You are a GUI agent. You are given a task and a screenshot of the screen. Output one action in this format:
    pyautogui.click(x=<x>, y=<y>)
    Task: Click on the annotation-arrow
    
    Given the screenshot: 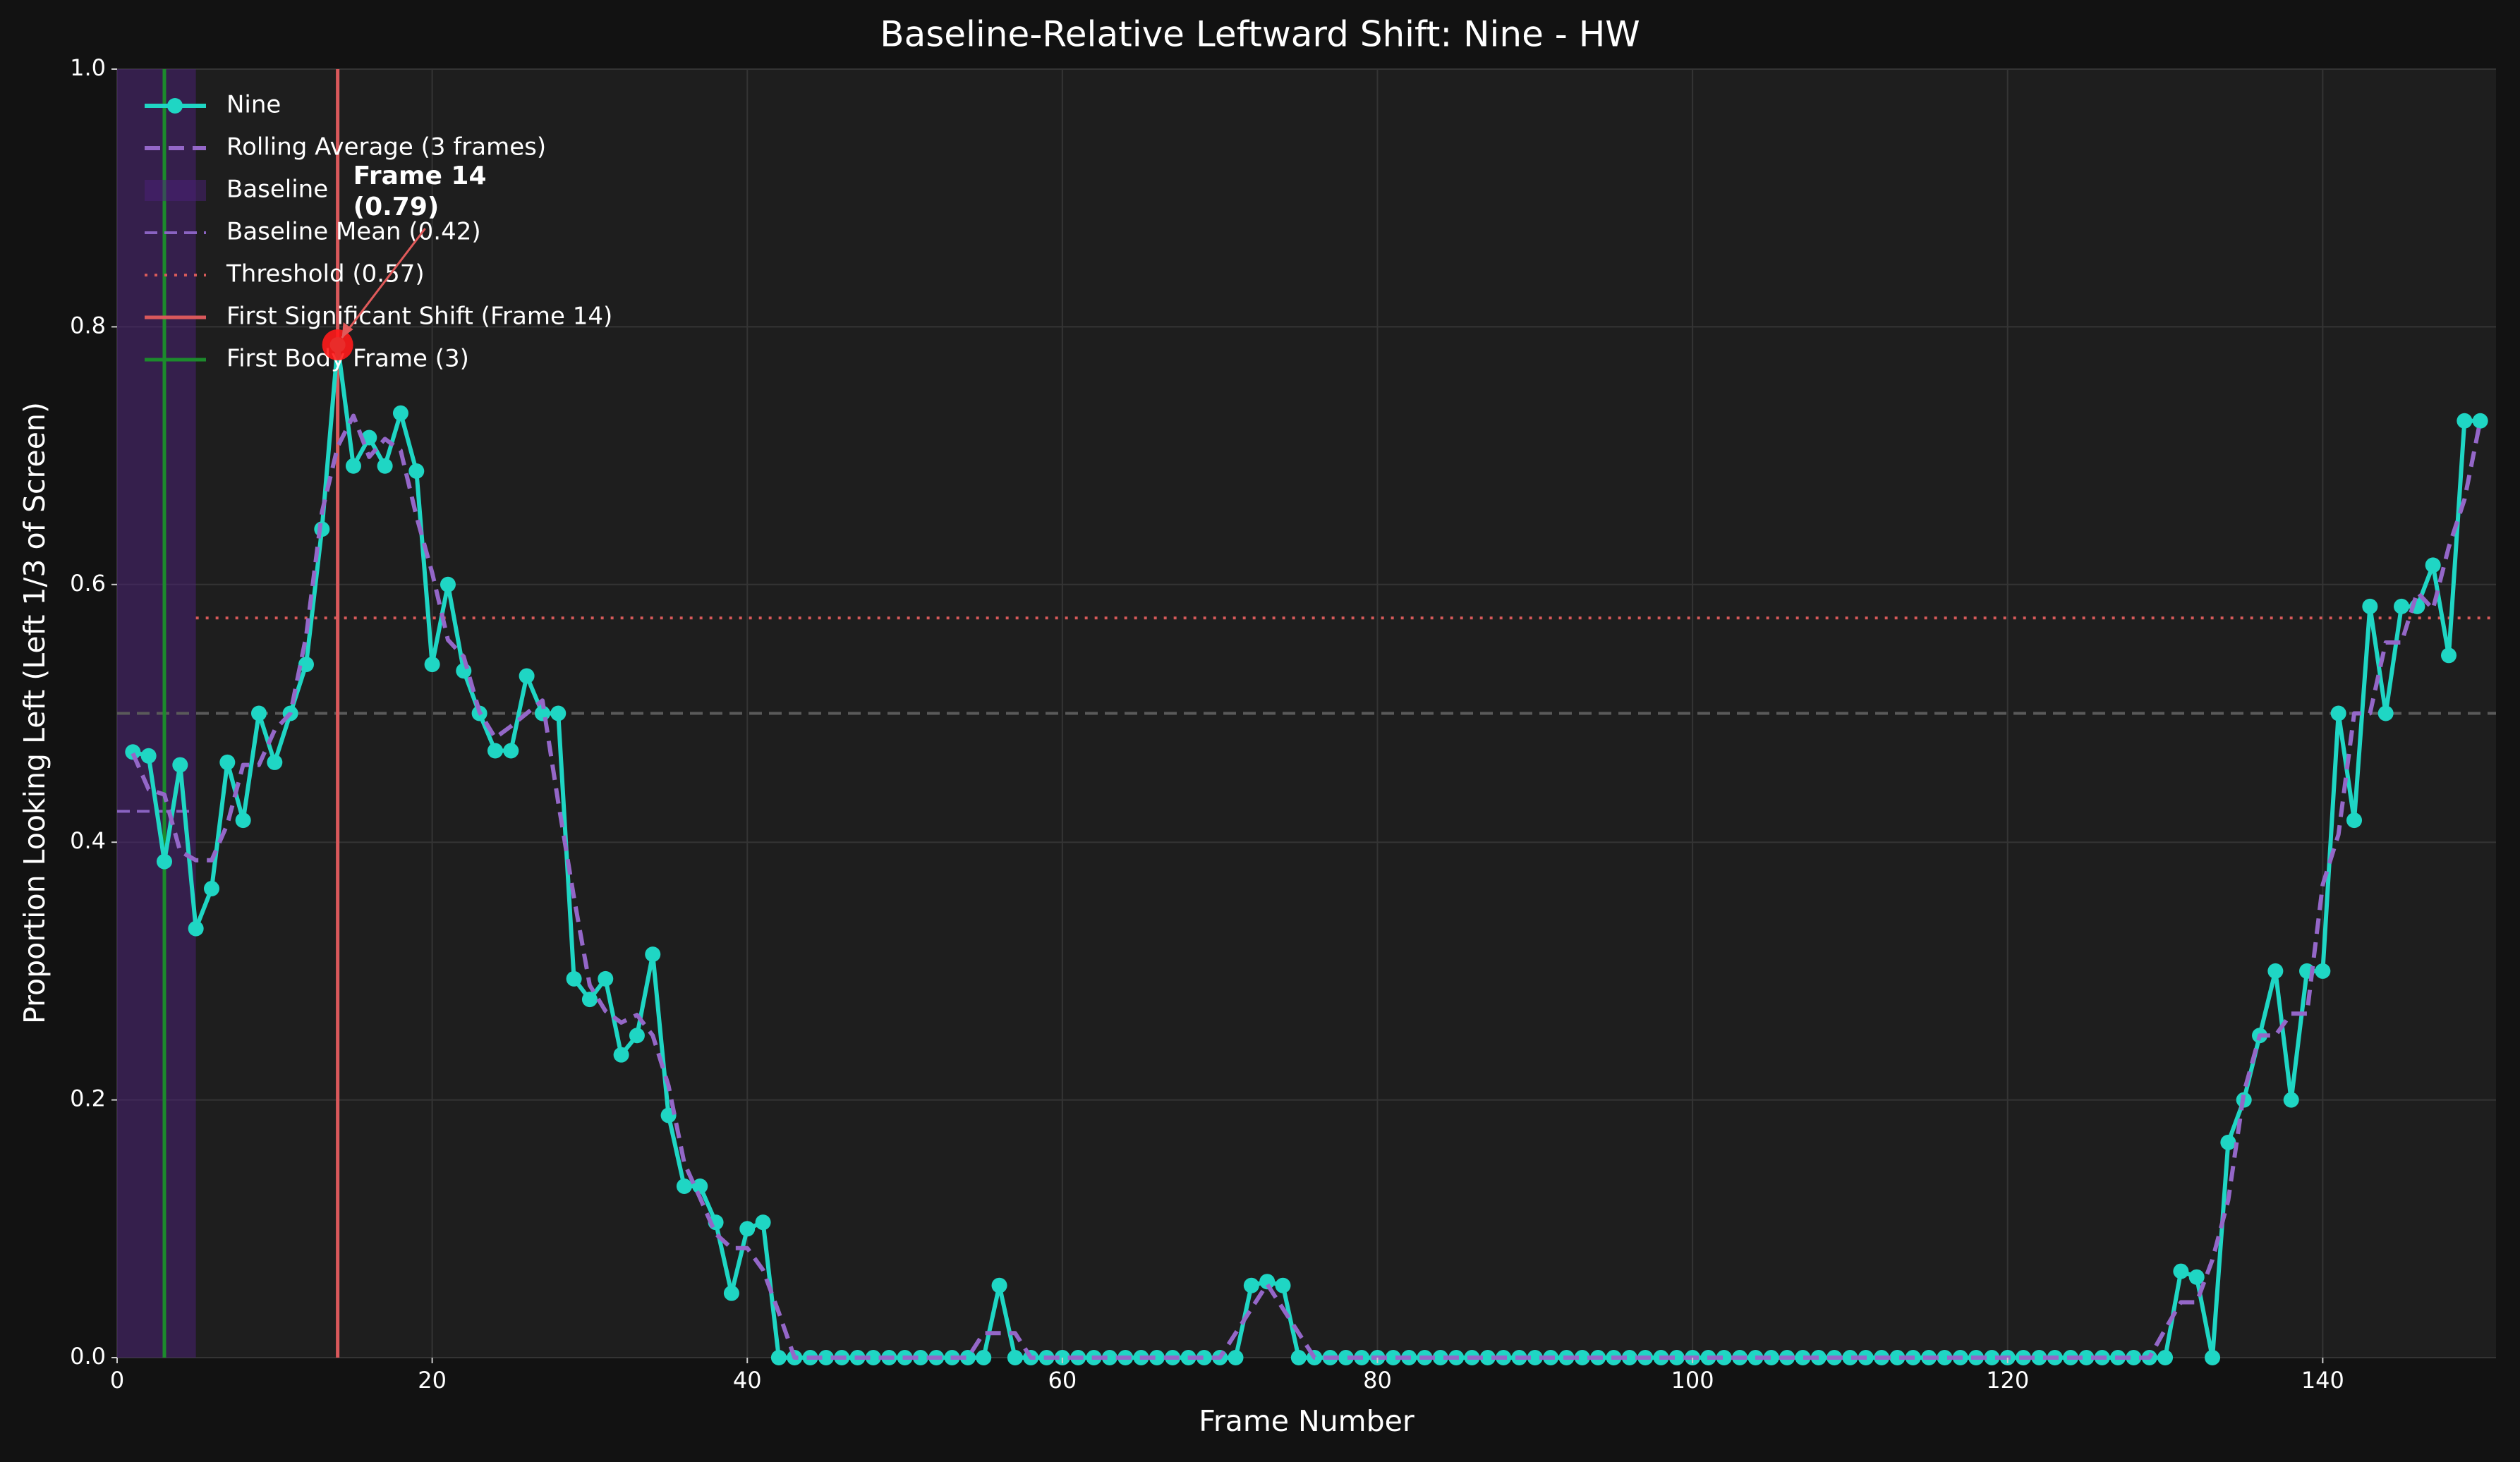 What is the action you would take?
    pyautogui.click(x=384, y=283)
    